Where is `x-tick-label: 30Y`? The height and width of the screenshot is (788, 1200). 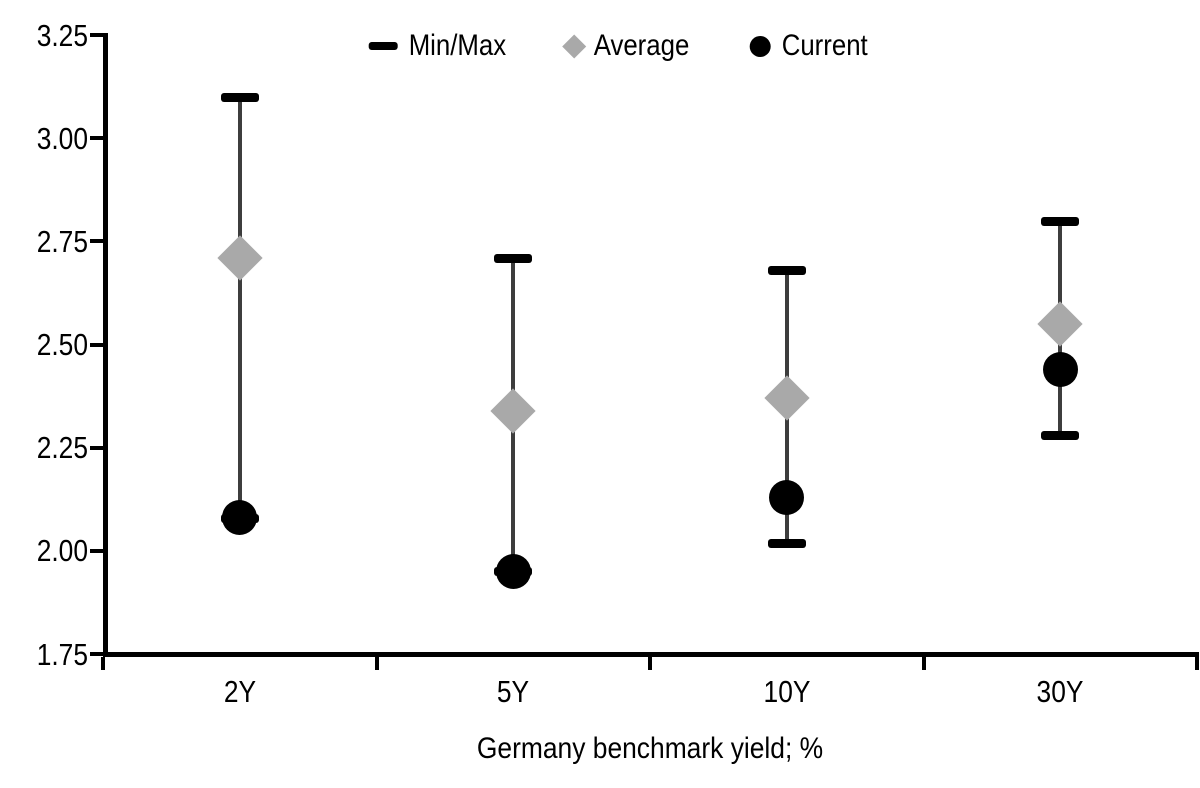
x-tick-label: 30Y is located at coordinates (1060, 691).